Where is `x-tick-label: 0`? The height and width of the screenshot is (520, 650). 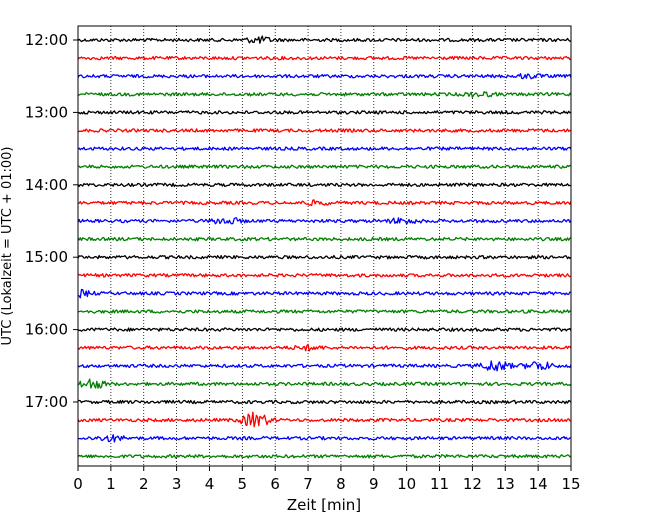 x-tick-label: 0 is located at coordinates (78, 484).